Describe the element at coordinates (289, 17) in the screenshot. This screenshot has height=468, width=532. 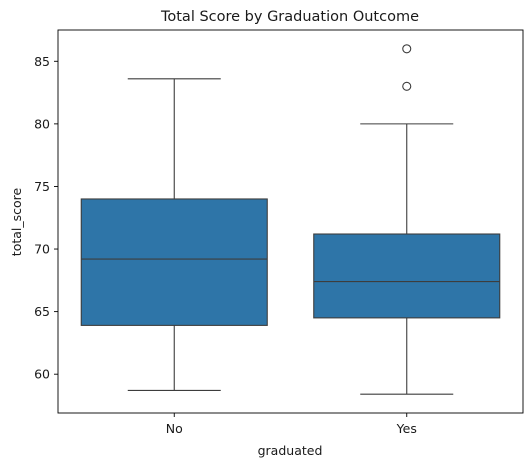
I see `chart-title: Total Score by Graduation Outcome` at that location.